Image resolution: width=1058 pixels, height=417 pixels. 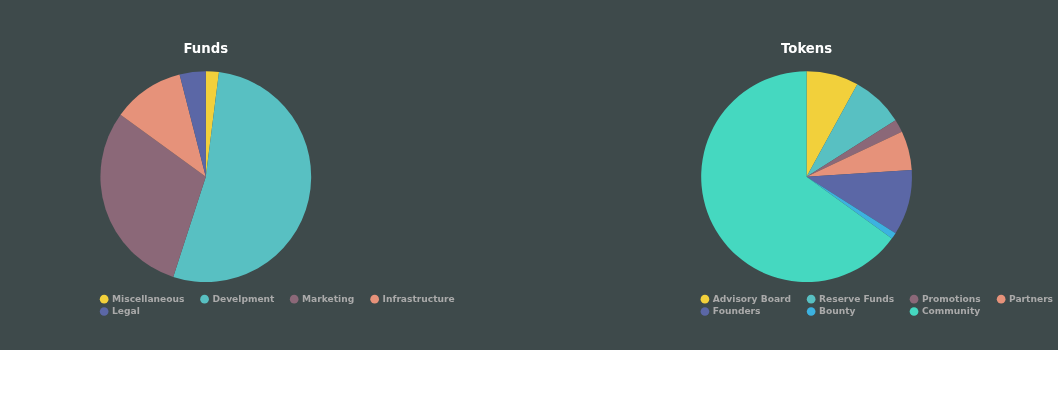 What do you see at coordinates (736, 310) in the screenshot?
I see `legend-label: Founders` at bounding box center [736, 310].